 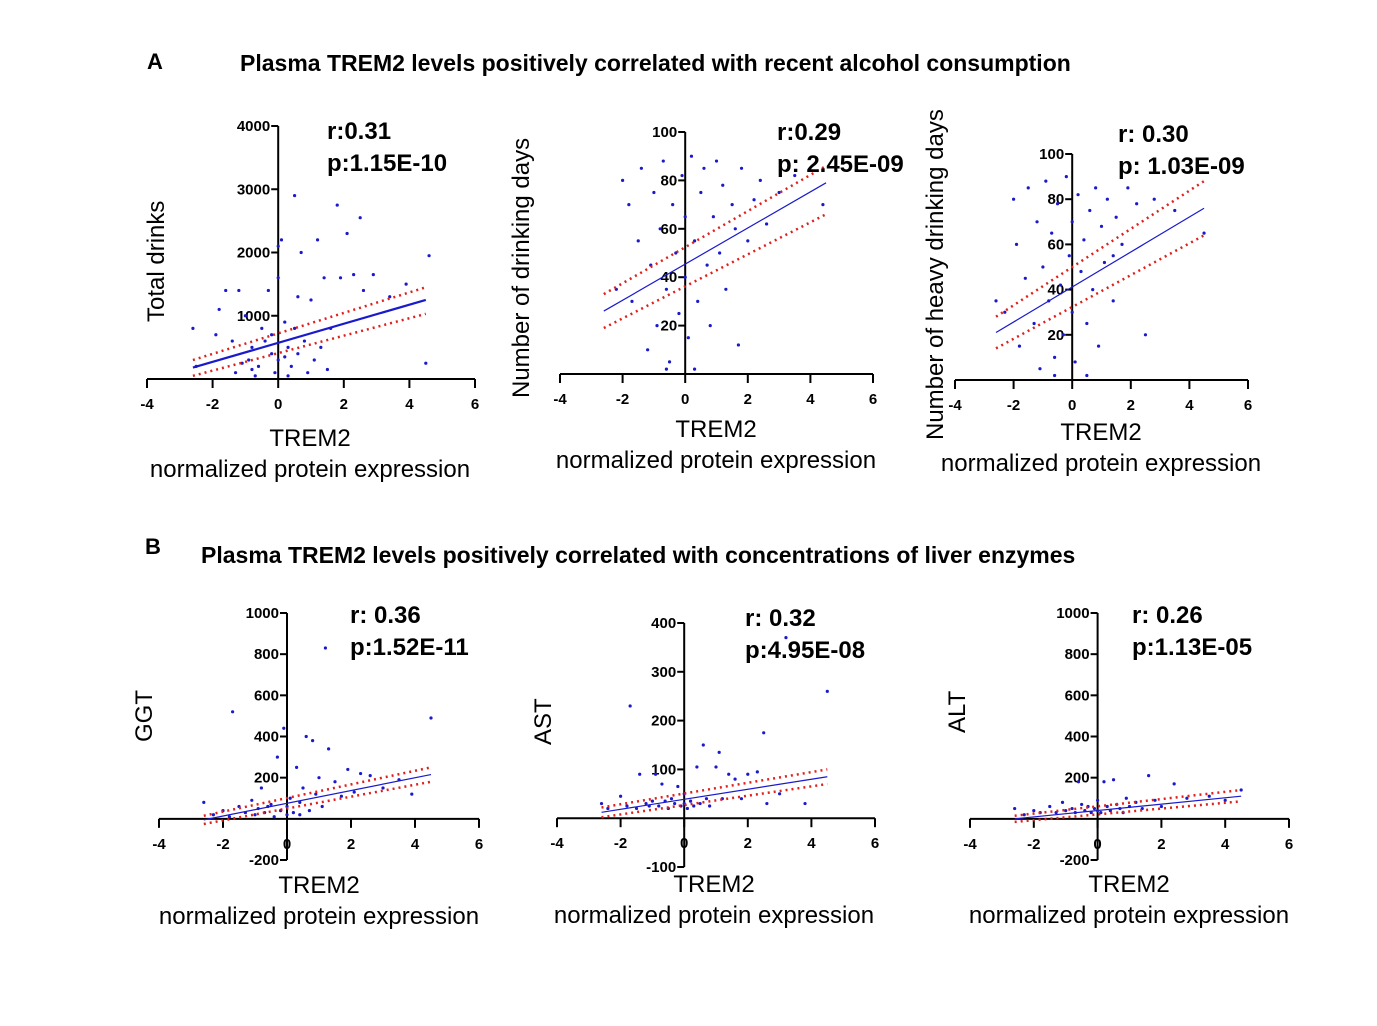 What do you see at coordinates (780, 618) in the screenshot?
I see `stat-r: r: 0.32` at bounding box center [780, 618].